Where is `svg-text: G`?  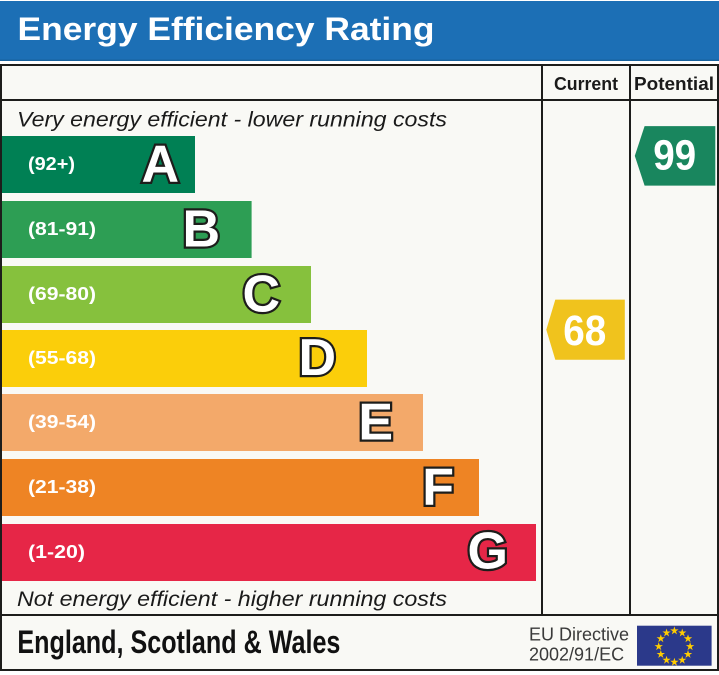
svg-text: G is located at coordinates (488, 552).